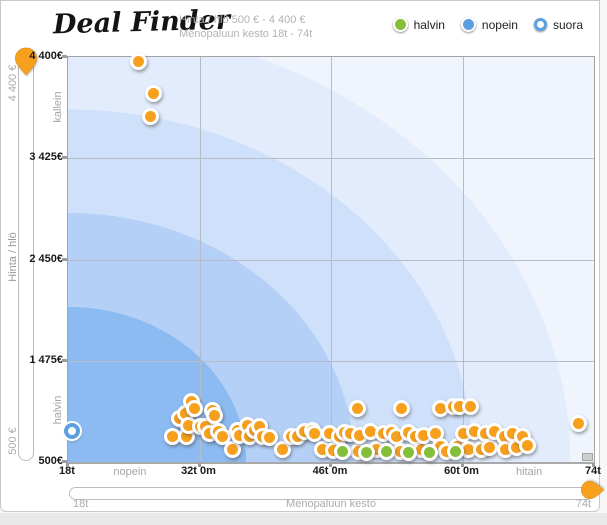  I want to click on duration-slider-handle, so click(593, 490).